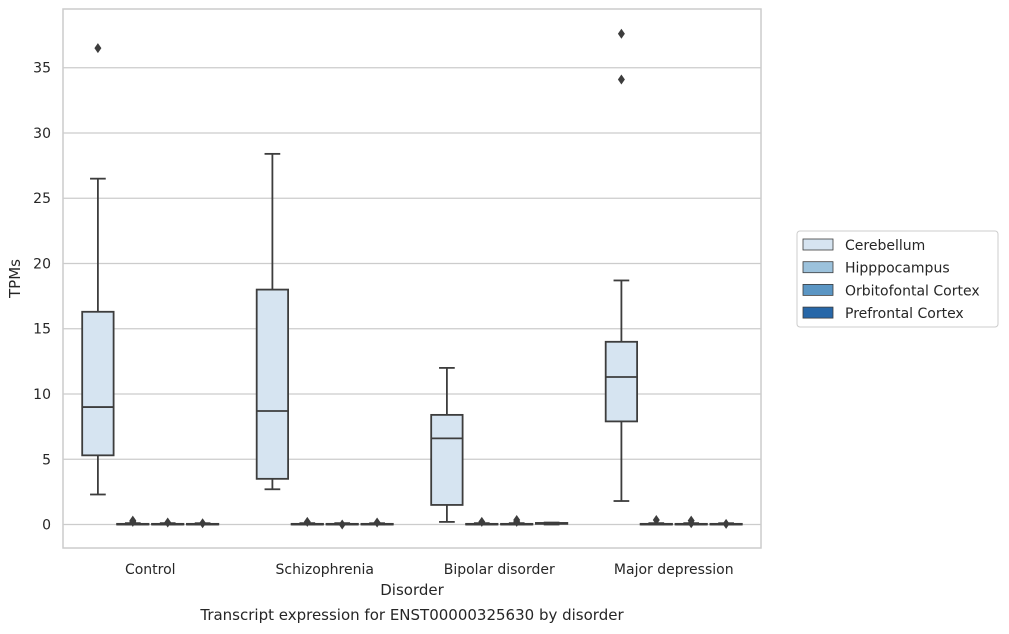  I want to click on y-tick-label: 5, so click(46, 460).